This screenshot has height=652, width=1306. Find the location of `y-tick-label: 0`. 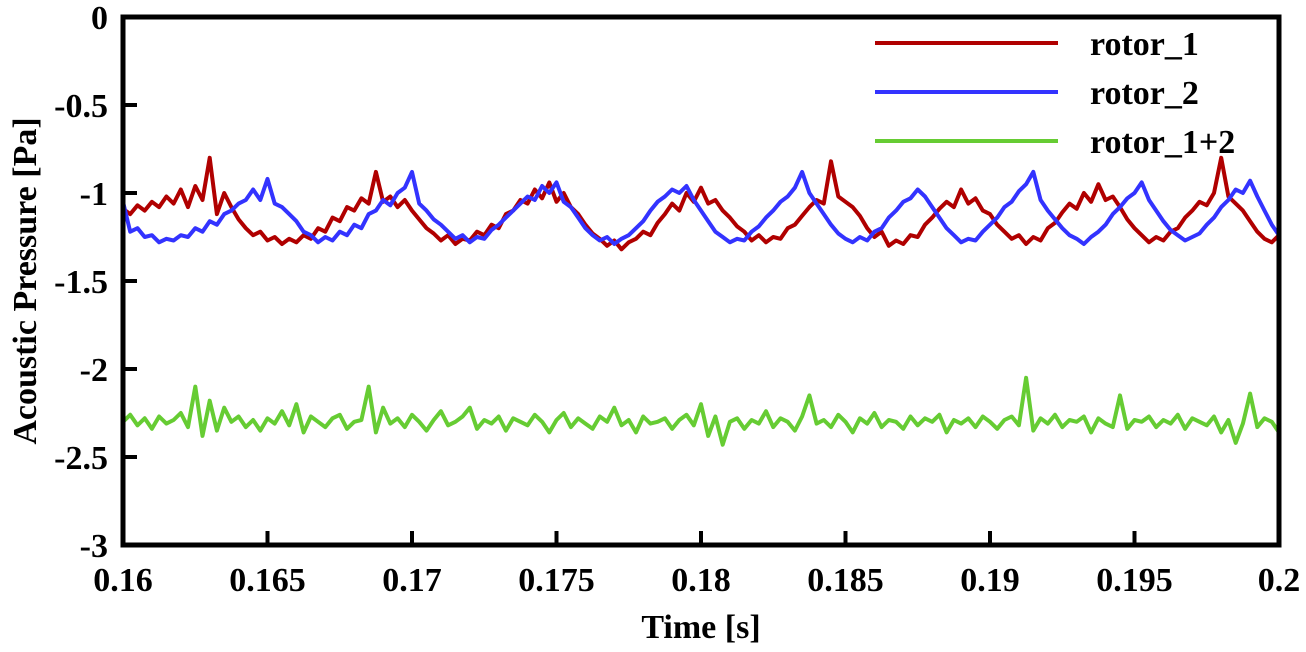

y-tick-label: 0 is located at coordinates (99, 18).